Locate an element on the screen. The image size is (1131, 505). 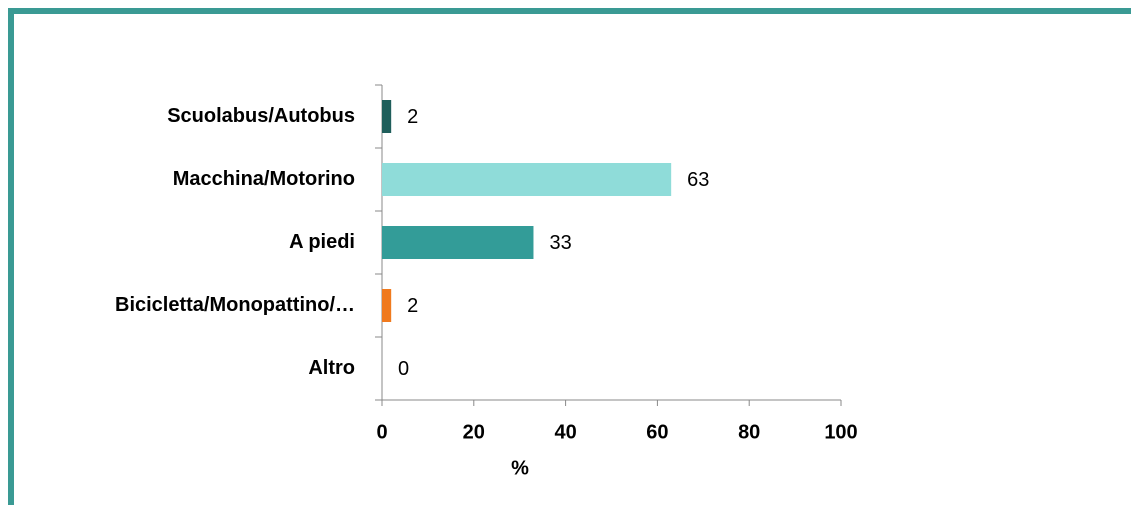
x-tick-label: 100 is located at coordinates (840, 432).